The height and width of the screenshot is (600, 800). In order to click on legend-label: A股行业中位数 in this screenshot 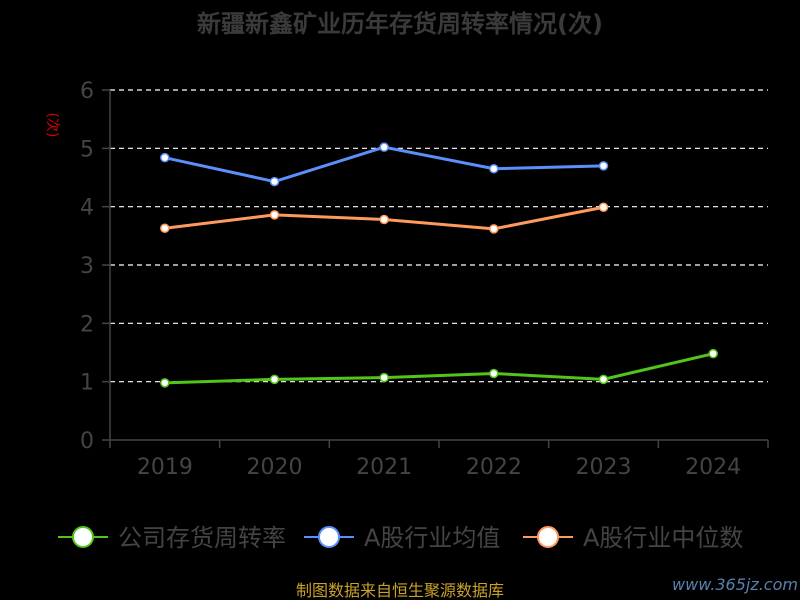, I will do `click(663, 538)`.